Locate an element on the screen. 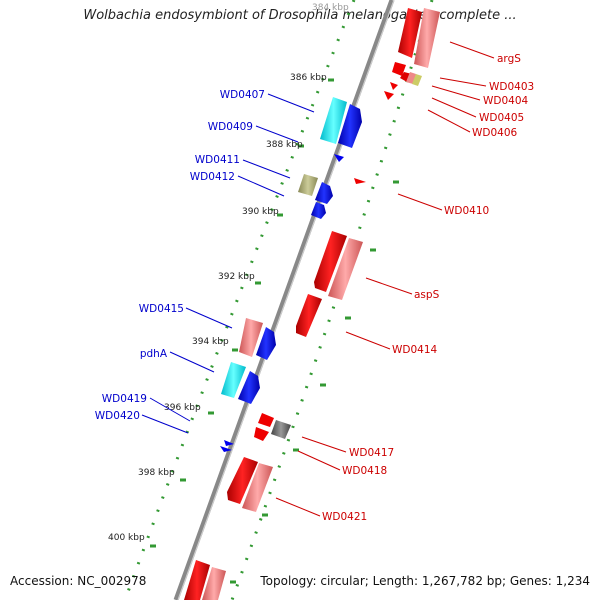  gene-WD0417-b is located at coordinates (261, 434).